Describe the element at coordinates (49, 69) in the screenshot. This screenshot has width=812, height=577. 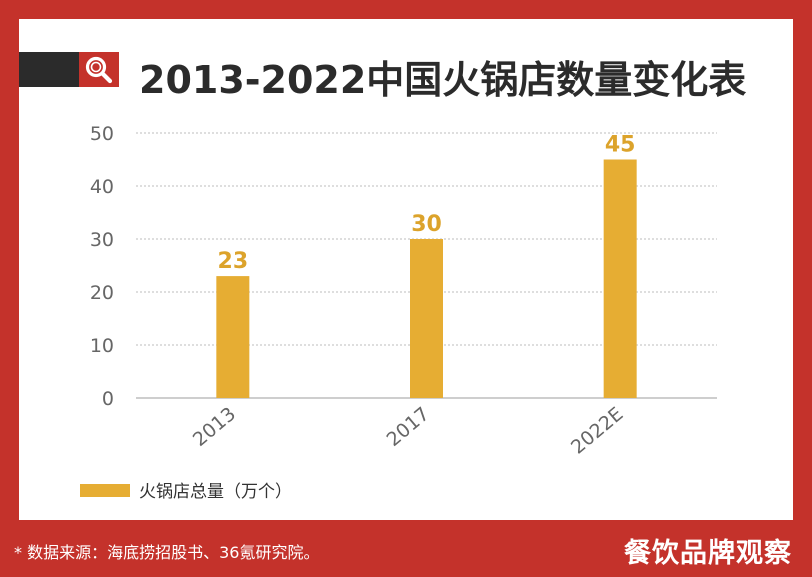
I see `title-accent-block` at that location.